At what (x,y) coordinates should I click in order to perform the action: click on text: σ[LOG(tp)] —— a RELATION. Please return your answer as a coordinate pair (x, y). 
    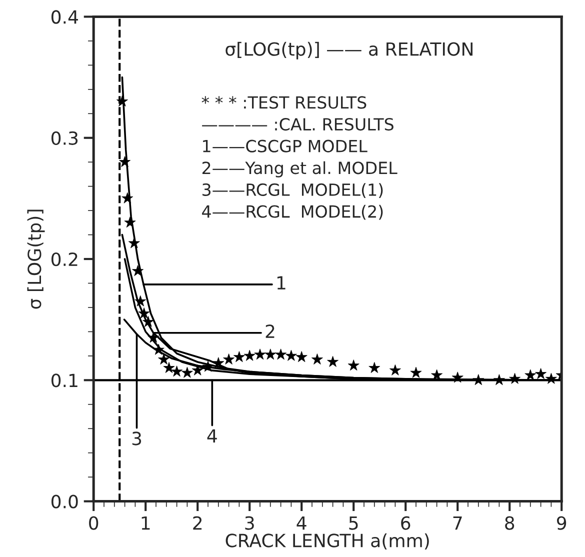
    Looking at the image, I should click on (349, 51).